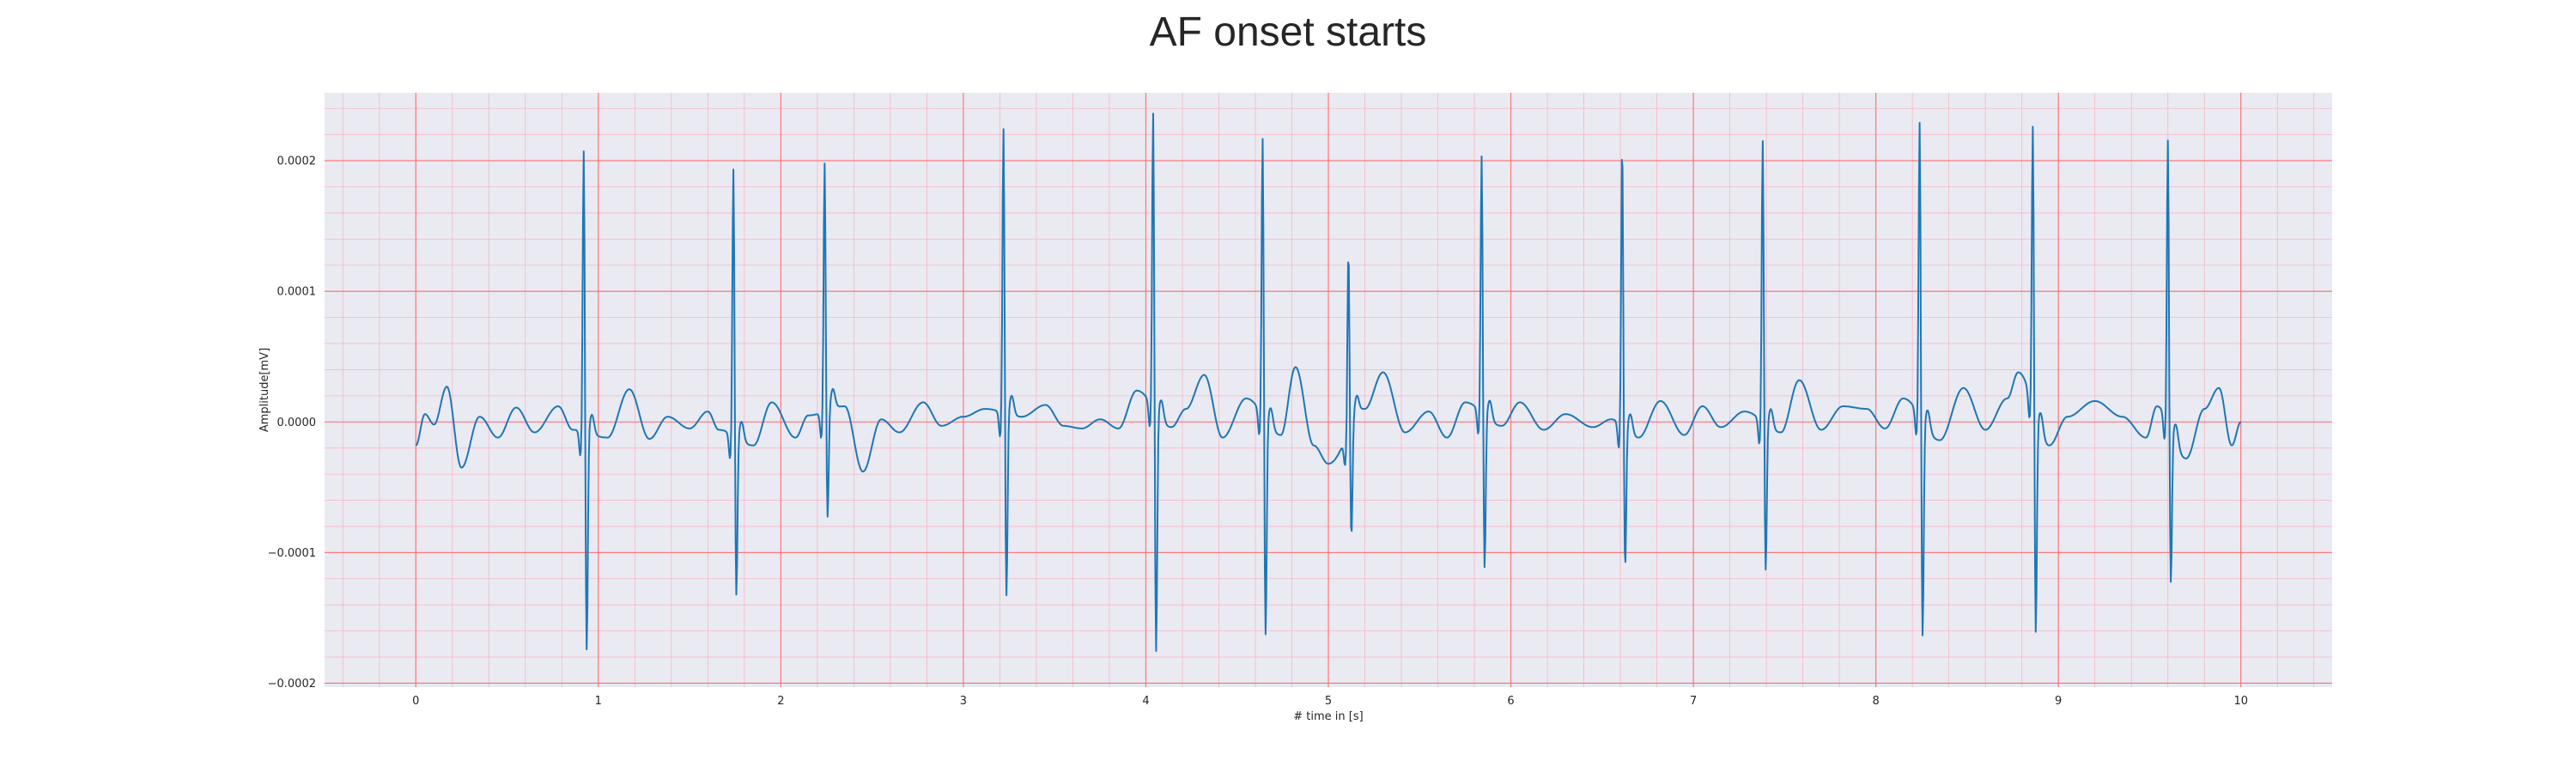 The image size is (2576, 773). Describe the element at coordinates (1875, 701) in the screenshot. I see `x-tick-label: 8` at that location.